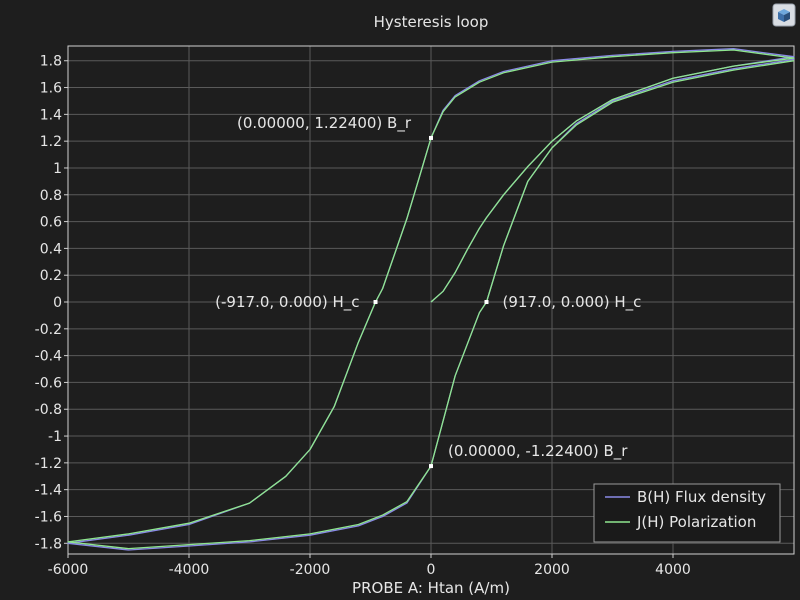 Image resolution: width=800 pixels, height=600 pixels. I want to click on annotation-label: (0.00000, -1.22400) B_r, so click(538, 451).